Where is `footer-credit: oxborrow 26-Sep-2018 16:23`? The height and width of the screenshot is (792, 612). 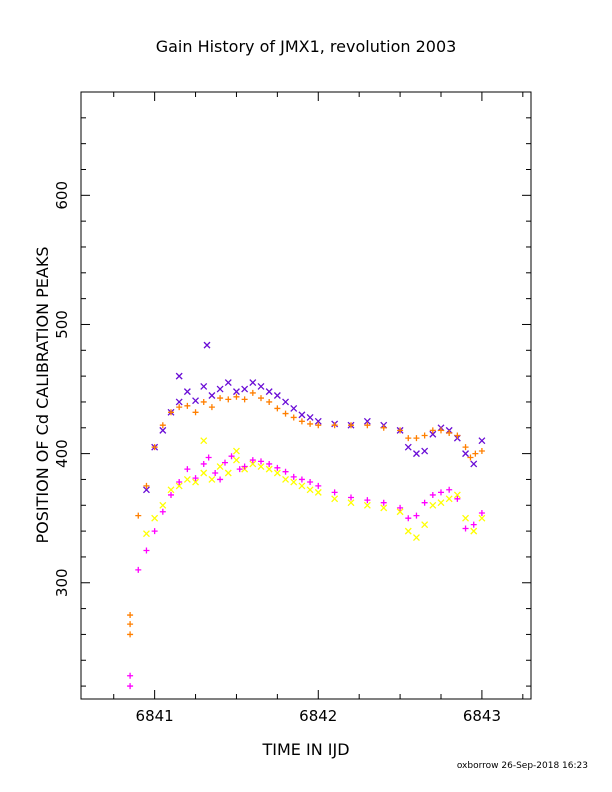
footer-credit: oxborrow 26-Sep-2018 16:23 is located at coordinates (522, 766).